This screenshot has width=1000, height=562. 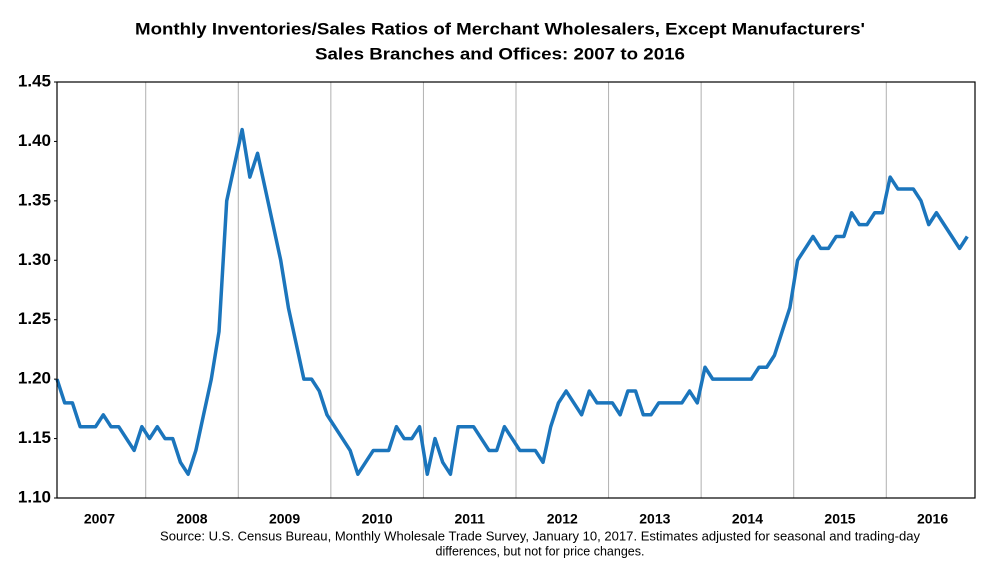 What do you see at coordinates (34, 437) in the screenshot?
I see `y-tick-label: 1.15` at bounding box center [34, 437].